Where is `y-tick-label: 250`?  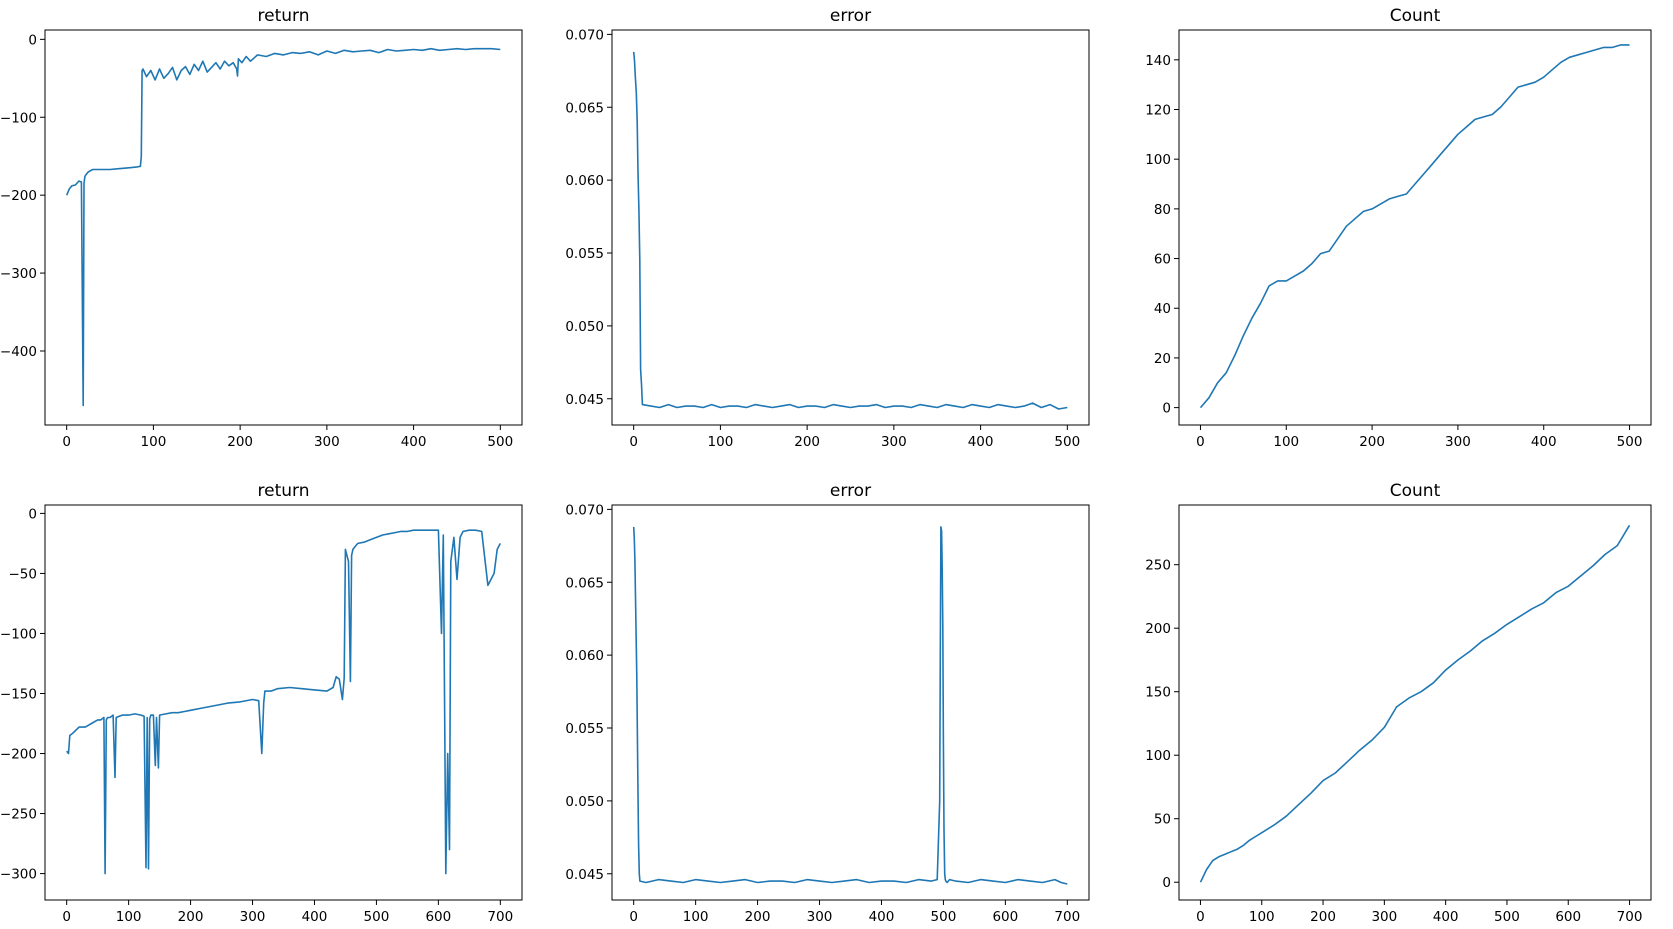
y-tick-label: 250 is located at coordinates (1158, 566).